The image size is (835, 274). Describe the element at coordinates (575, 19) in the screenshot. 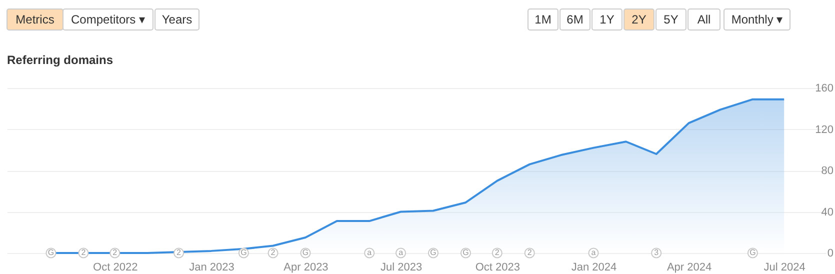

I see `text: 6M` at that location.